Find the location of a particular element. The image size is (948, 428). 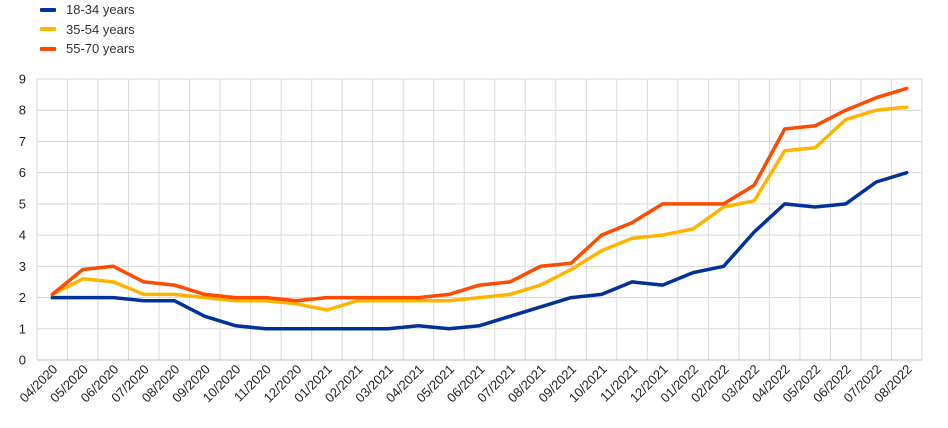

y-tick-label: 0 is located at coordinates (22, 360).